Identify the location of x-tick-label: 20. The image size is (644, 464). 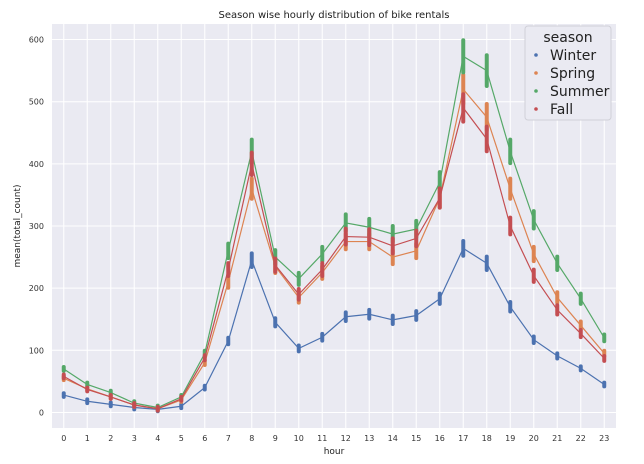
(534, 438).